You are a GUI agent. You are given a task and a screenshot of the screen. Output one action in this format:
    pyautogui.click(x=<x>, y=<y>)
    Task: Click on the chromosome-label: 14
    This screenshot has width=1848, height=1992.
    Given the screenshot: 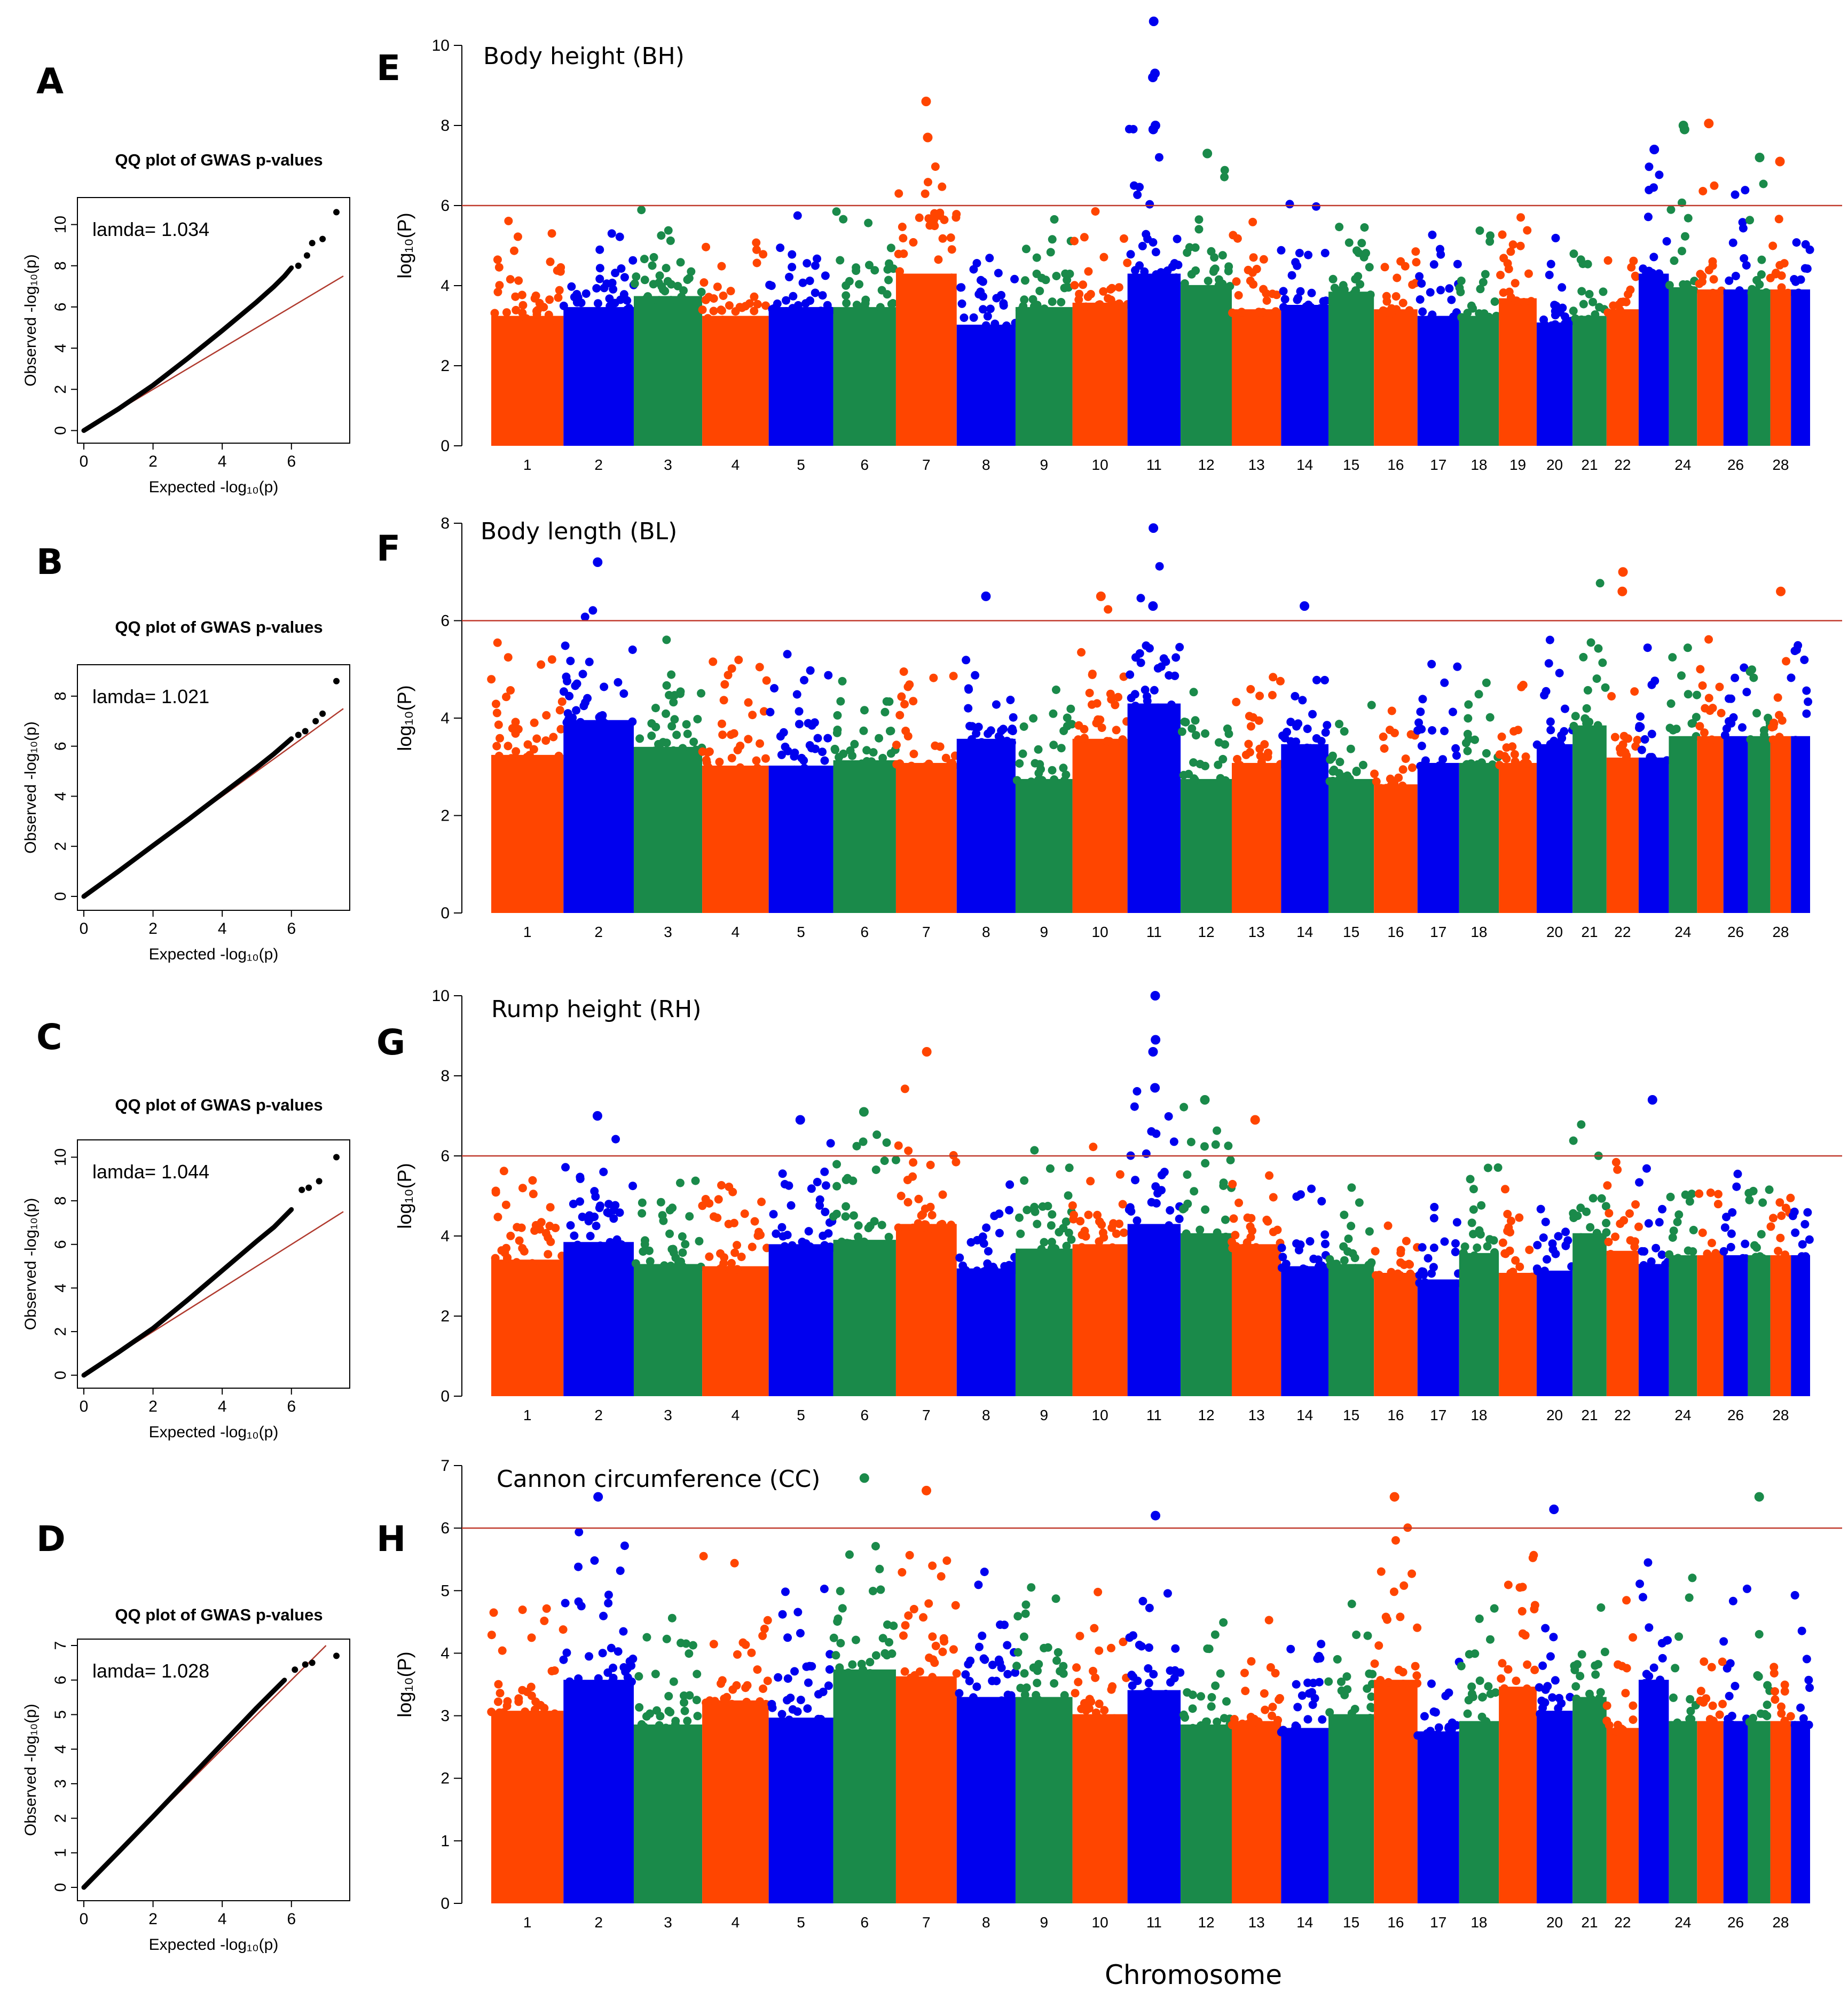 What is the action you would take?
    pyautogui.click(x=1304, y=465)
    